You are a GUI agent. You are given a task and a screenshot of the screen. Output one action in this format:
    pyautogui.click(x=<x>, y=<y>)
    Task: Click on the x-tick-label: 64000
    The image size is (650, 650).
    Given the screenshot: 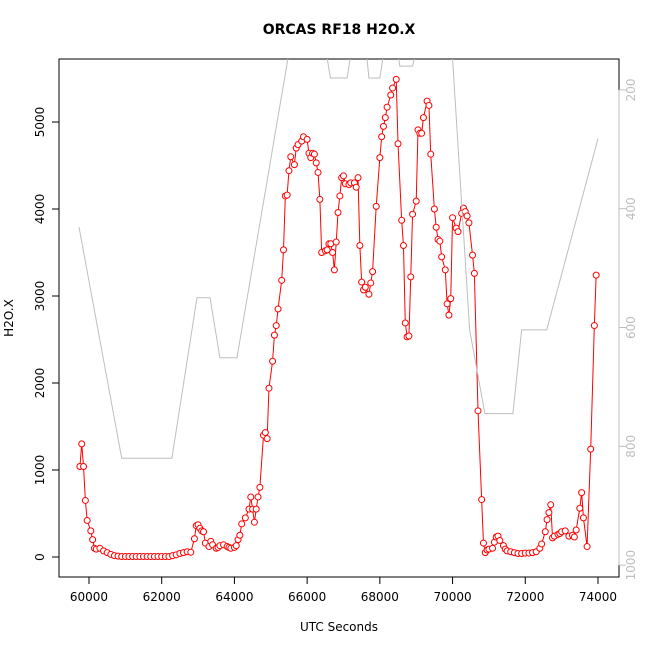 What is the action you would take?
    pyautogui.click(x=234, y=597)
    